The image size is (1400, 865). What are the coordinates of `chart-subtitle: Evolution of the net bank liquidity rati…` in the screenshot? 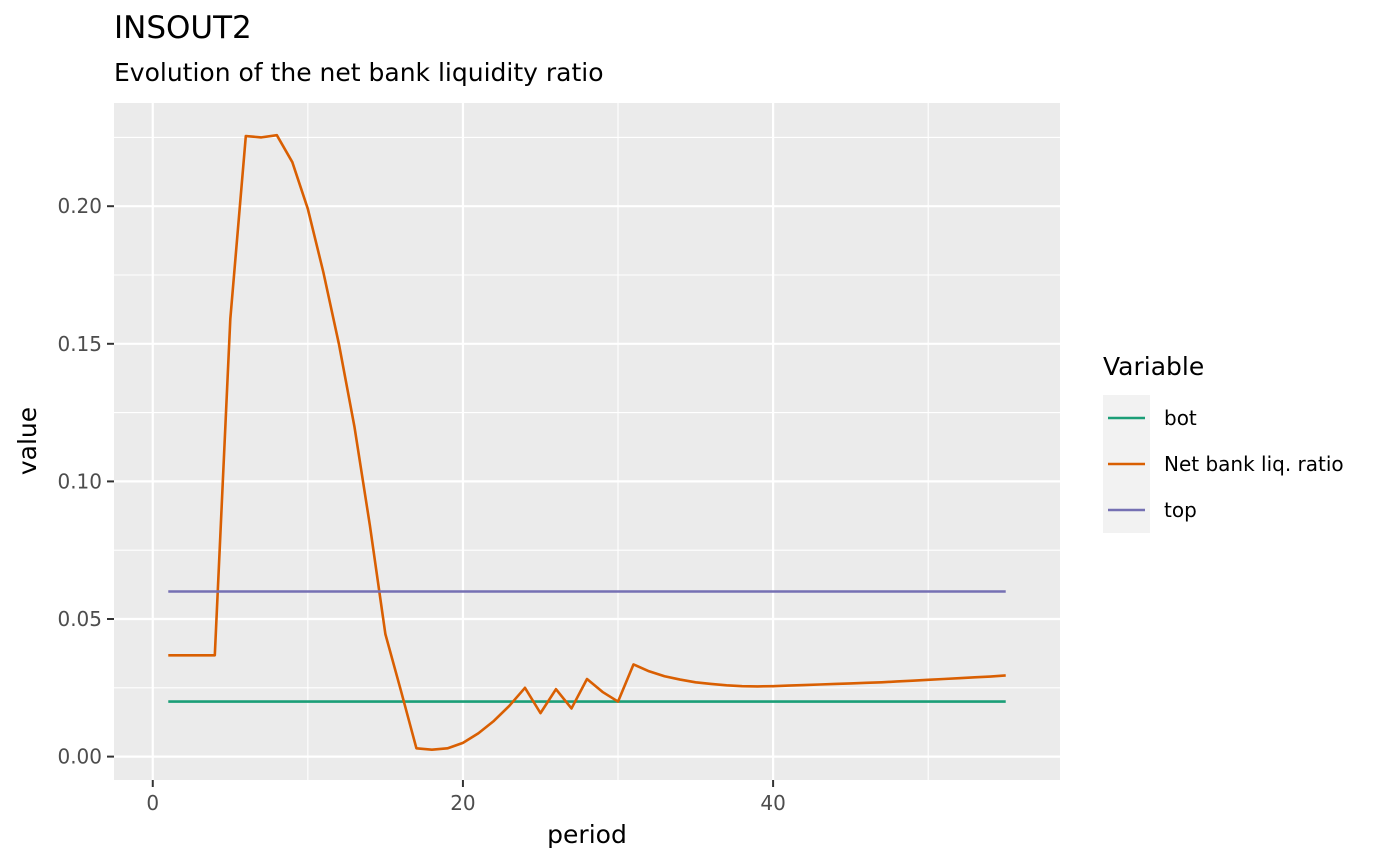 It's located at (359, 72).